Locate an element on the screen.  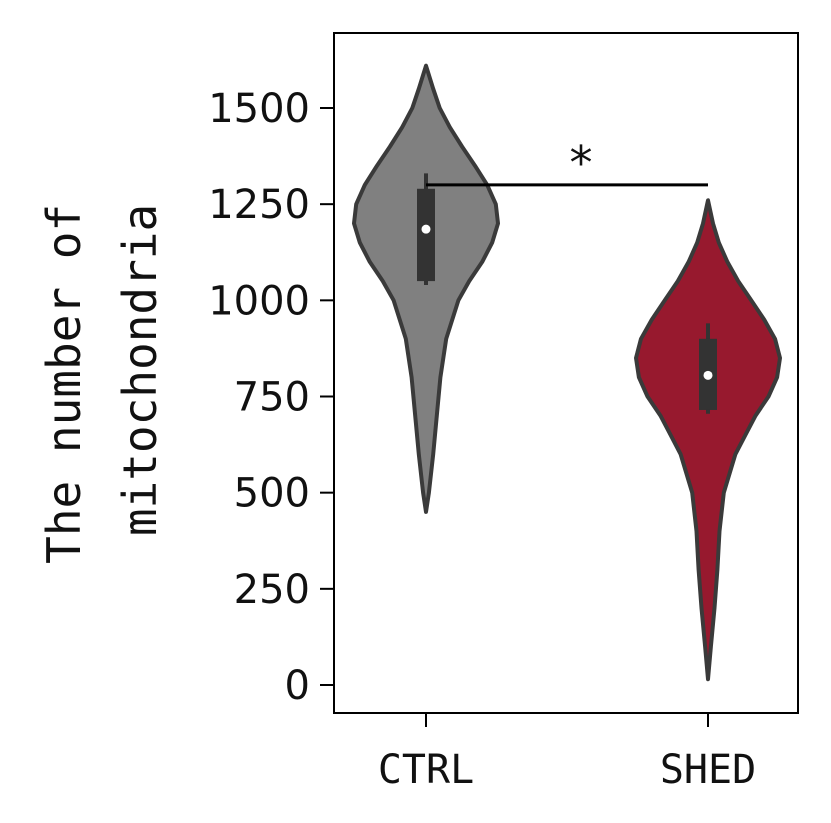
y-tick-label: 250 is located at coordinates (272, 590).